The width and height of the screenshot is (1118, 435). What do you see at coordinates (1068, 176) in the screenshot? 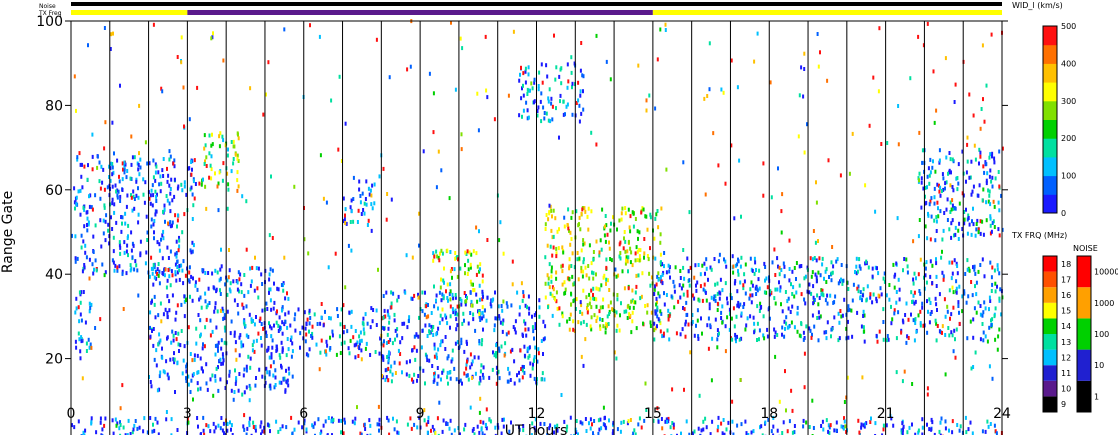
I see `width-colorbar-tick: 100` at bounding box center [1068, 176].